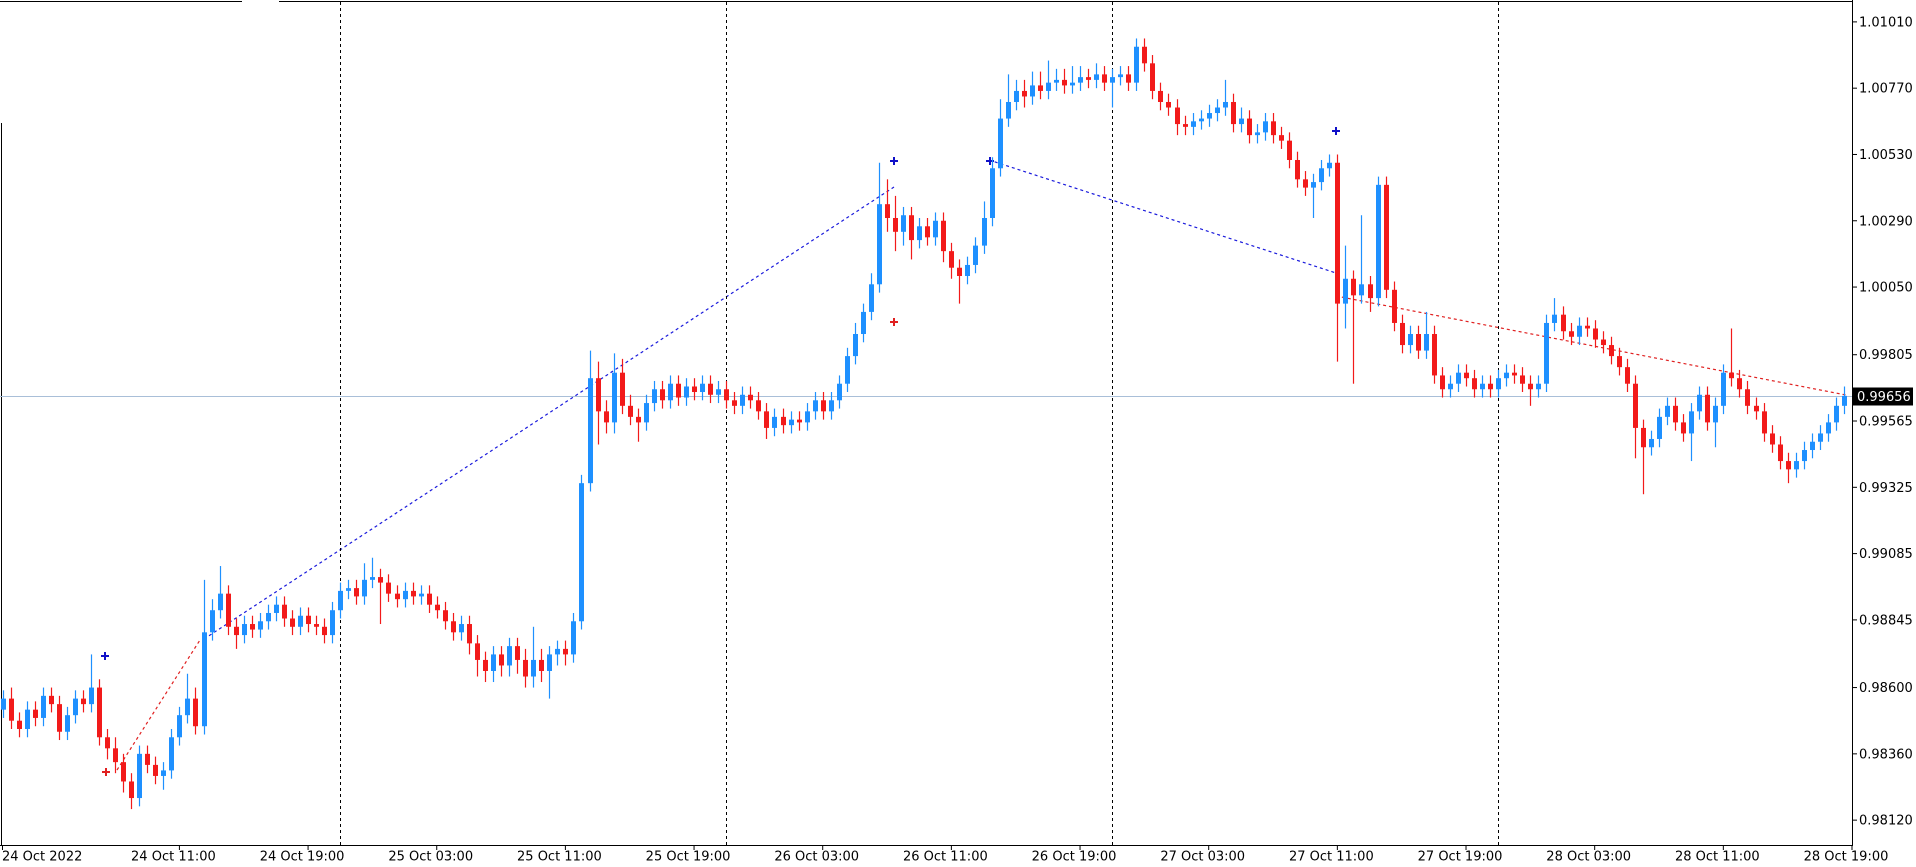 This screenshot has height=867, width=1916. Describe the element at coordinates (1886, 821) in the screenshot. I see `y-tick-label: 0.98120` at that location.